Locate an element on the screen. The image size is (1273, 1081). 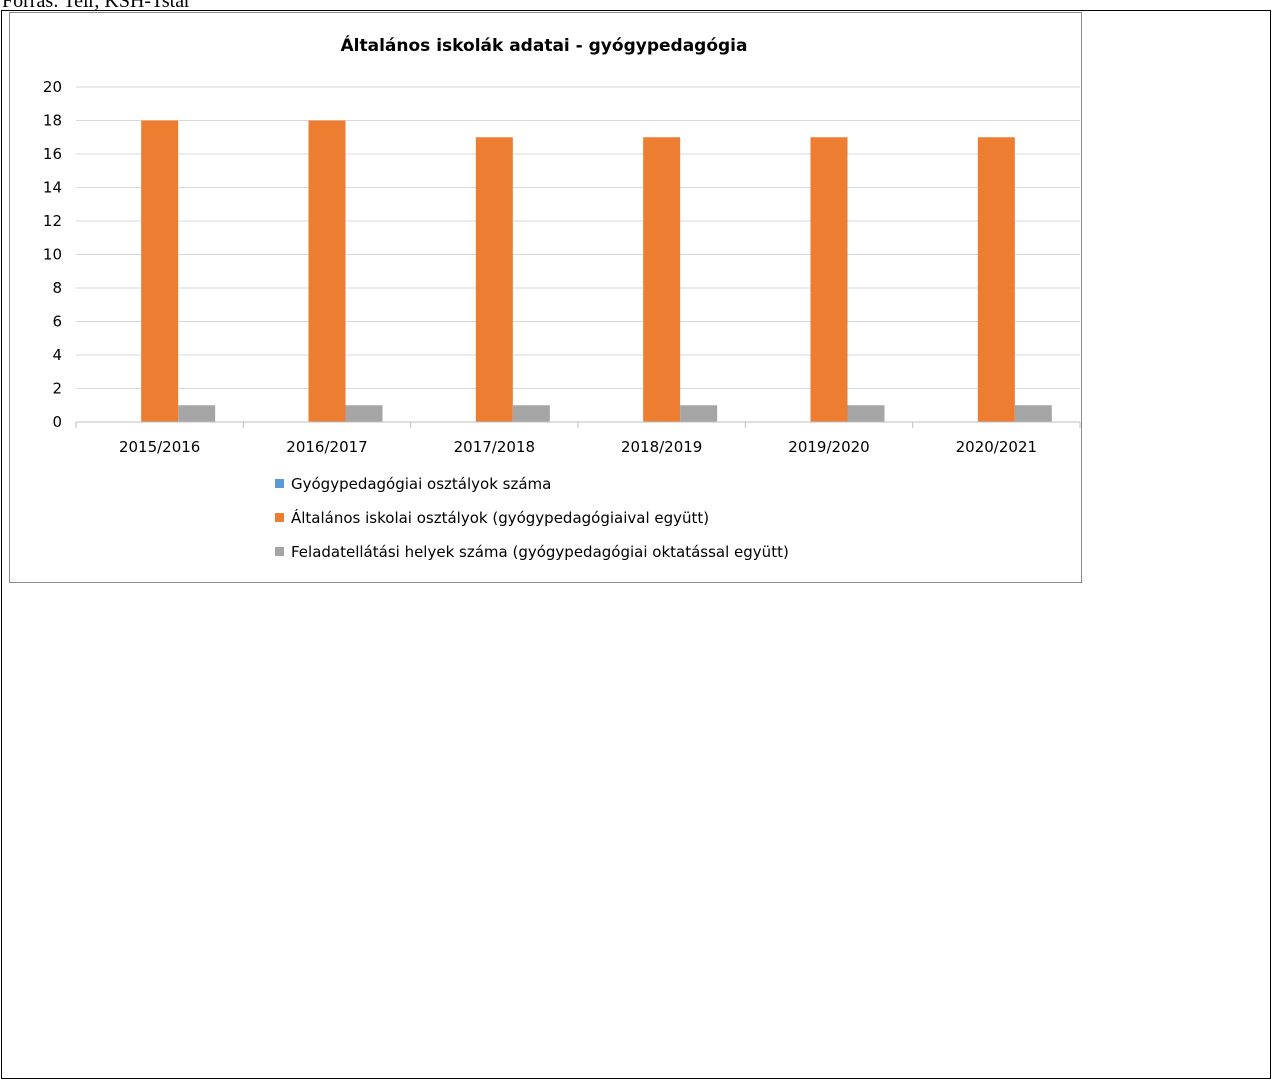
y-tick-label: 2 is located at coordinates (57, 389).